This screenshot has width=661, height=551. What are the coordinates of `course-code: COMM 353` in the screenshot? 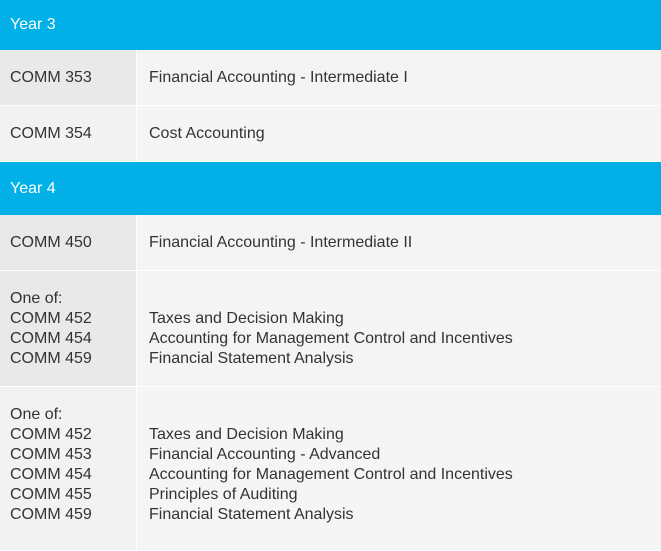 It's located at (68, 77).